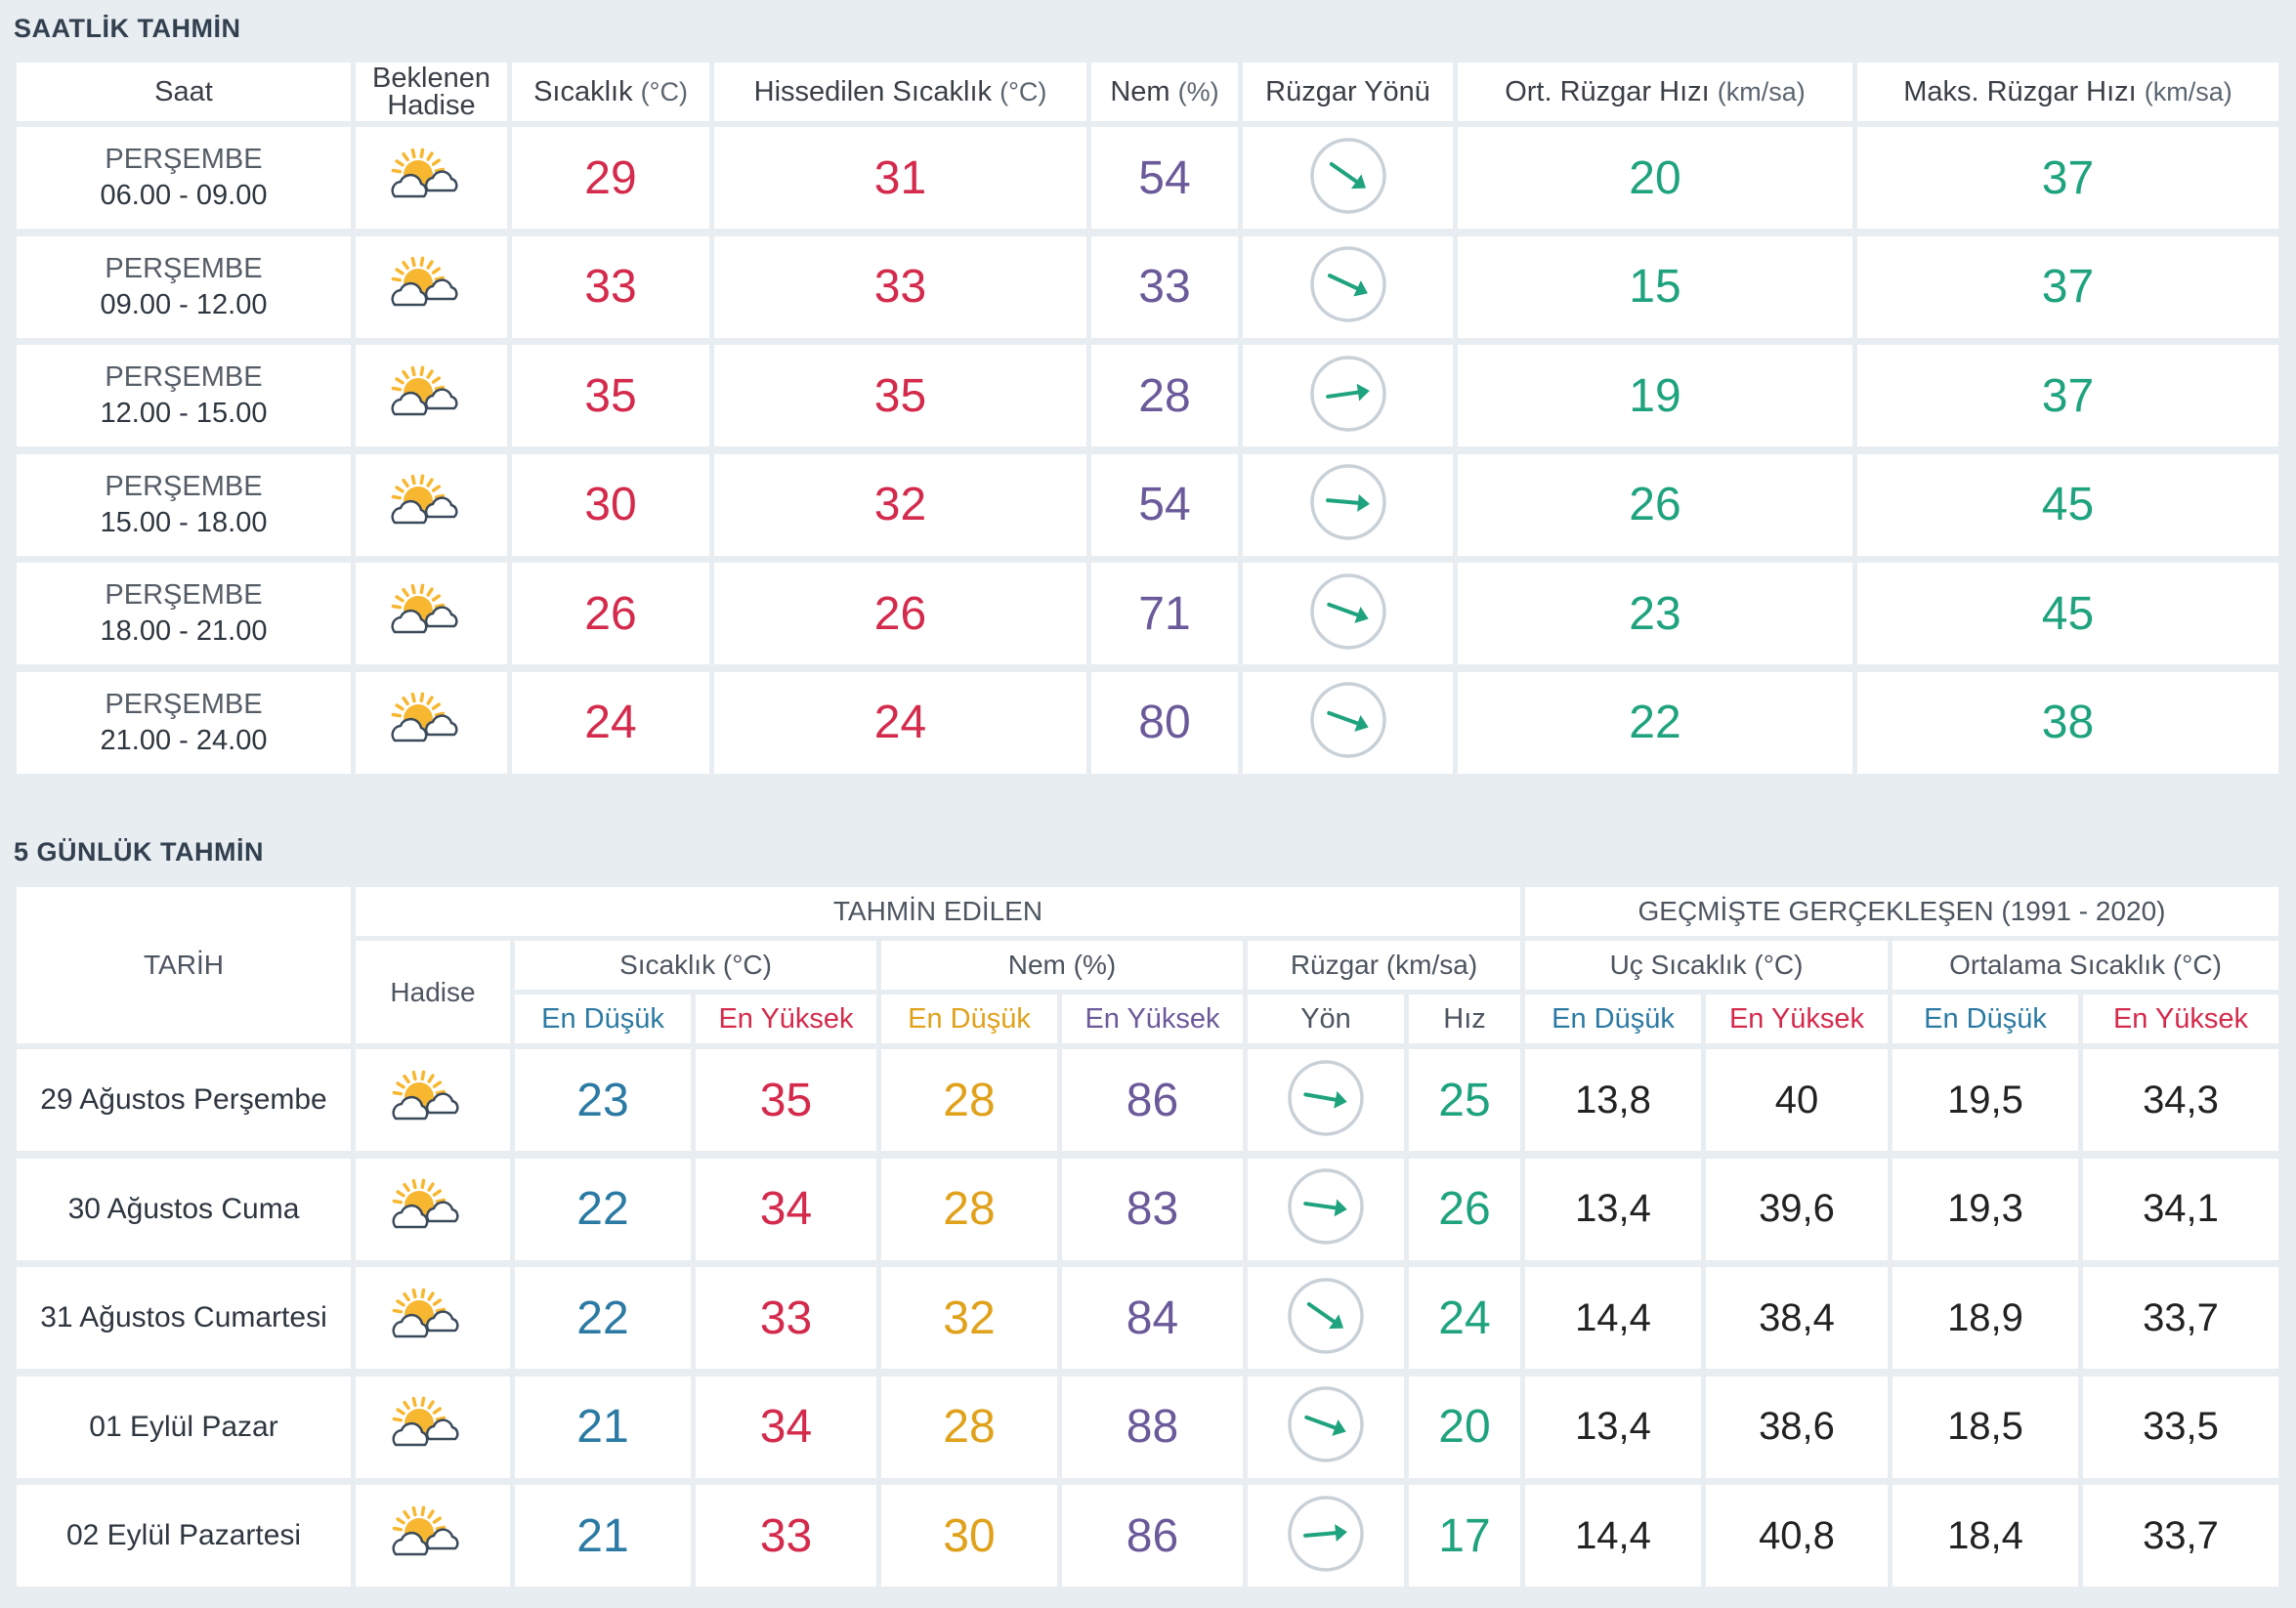 The height and width of the screenshot is (1608, 2296). Describe the element at coordinates (1985, 1536) in the screenshot. I see `daily-row-avg-min: 18,4` at that location.